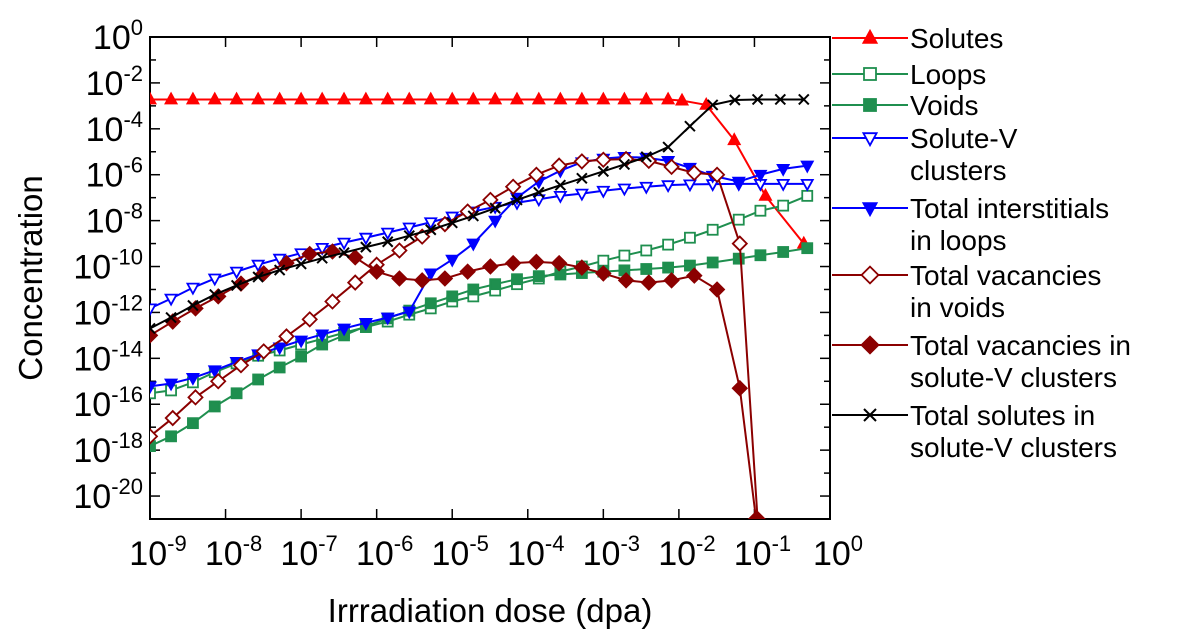 The image size is (1184, 639). I want to click on legend-item: Total vacancies in voids, so click(966, 291).